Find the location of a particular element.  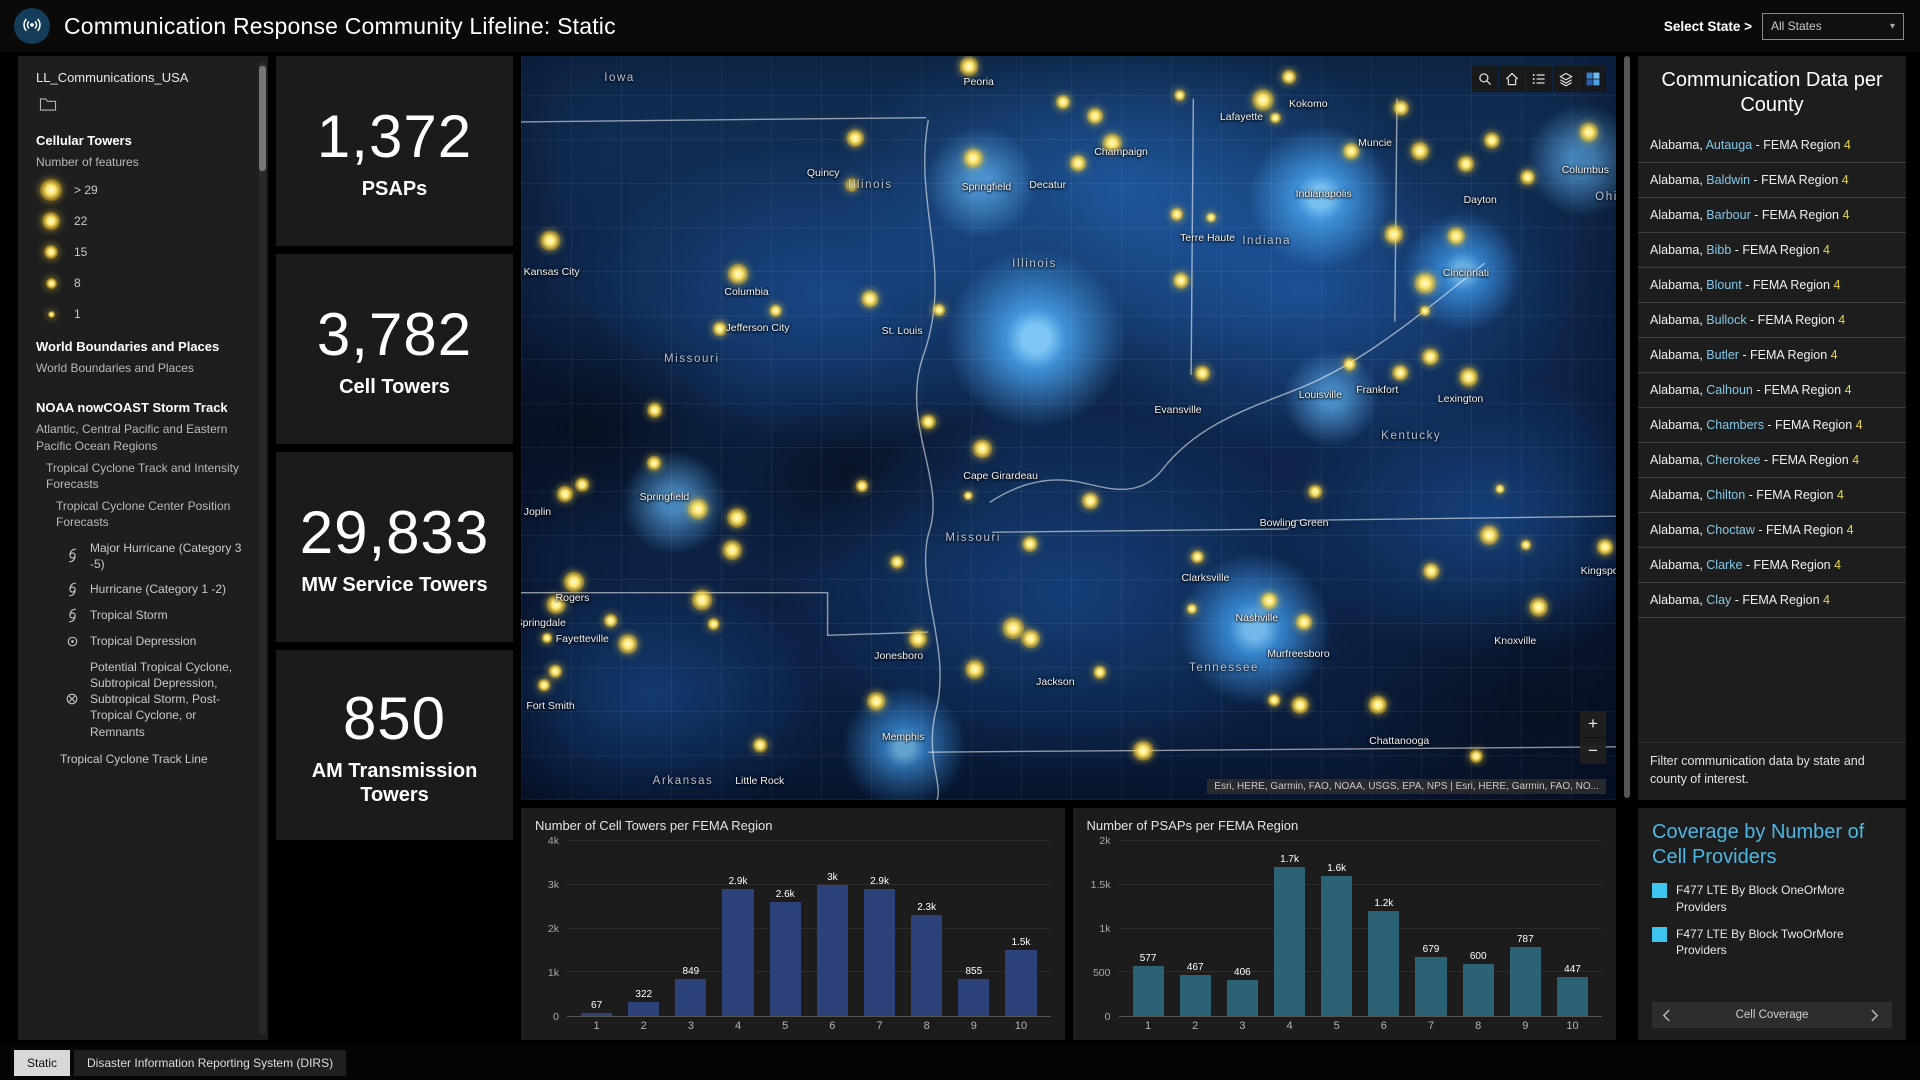

city-label: Muncie is located at coordinates (1375, 143).